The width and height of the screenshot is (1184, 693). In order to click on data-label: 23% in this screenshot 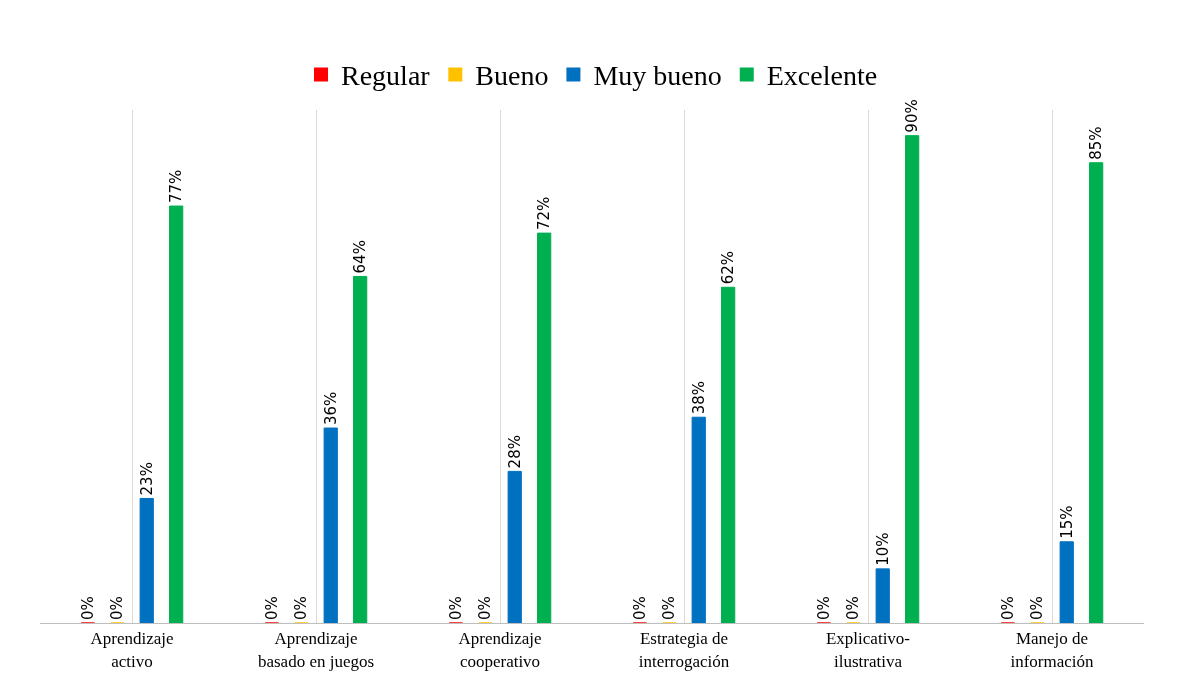, I will do `click(146, 479)`.